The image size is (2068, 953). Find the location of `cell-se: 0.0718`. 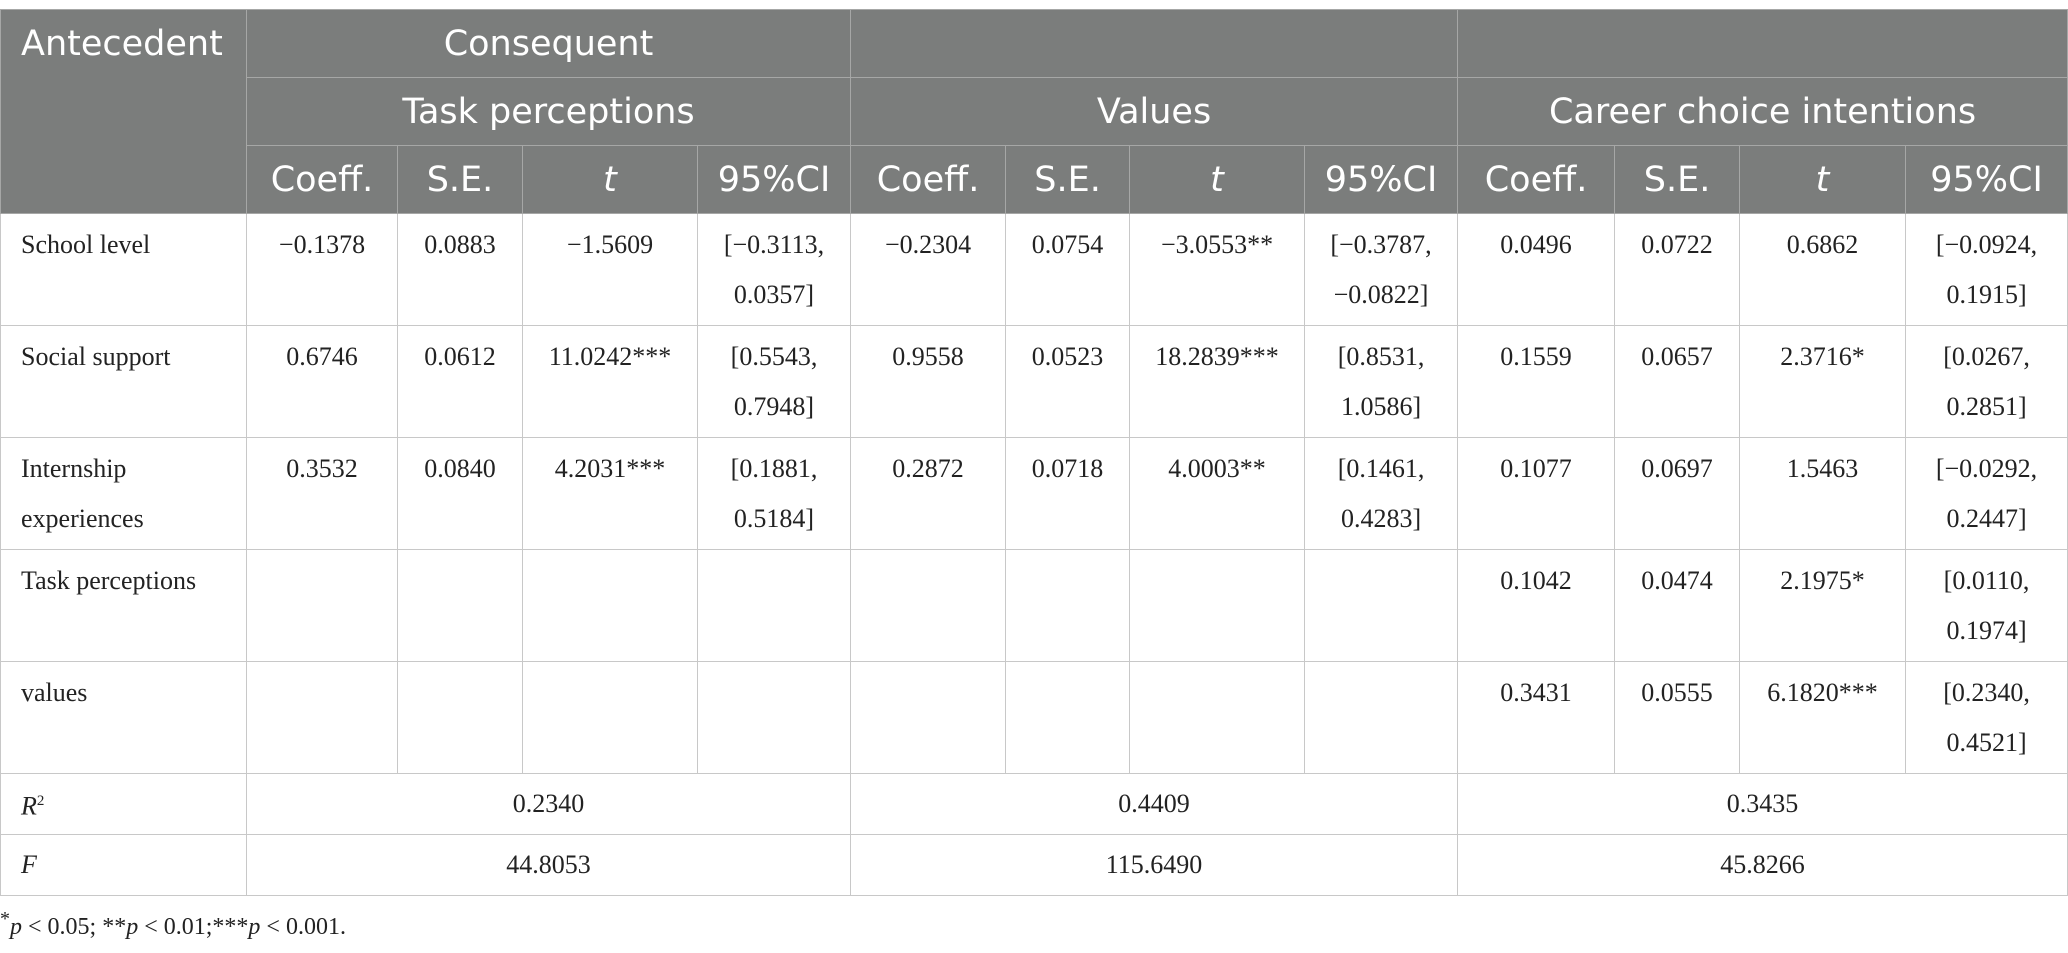

cell-se: 0.0718 is located at coordinates (1068, 493).